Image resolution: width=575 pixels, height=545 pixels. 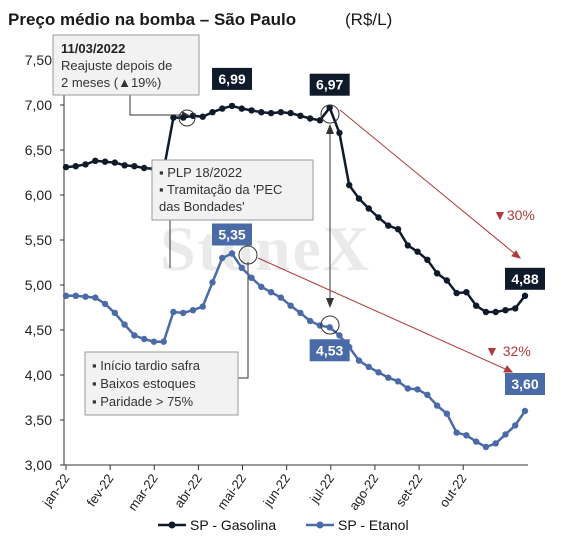 I want to click on annotation-safra-line1: ▪ Início tardio safra, so click(x=146, y=365).